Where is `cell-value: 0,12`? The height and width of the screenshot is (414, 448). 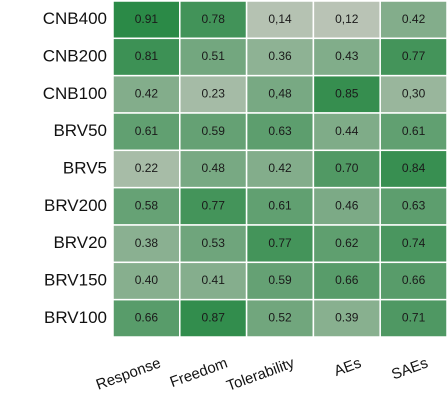 cell-value: 0,12 is located at coordinates (347, 19).